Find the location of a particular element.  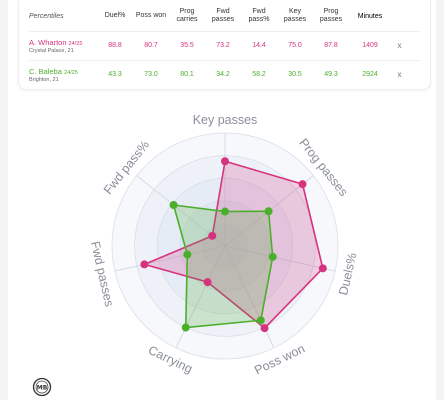

column-header: Poss won is located at coordinates (151, 15).